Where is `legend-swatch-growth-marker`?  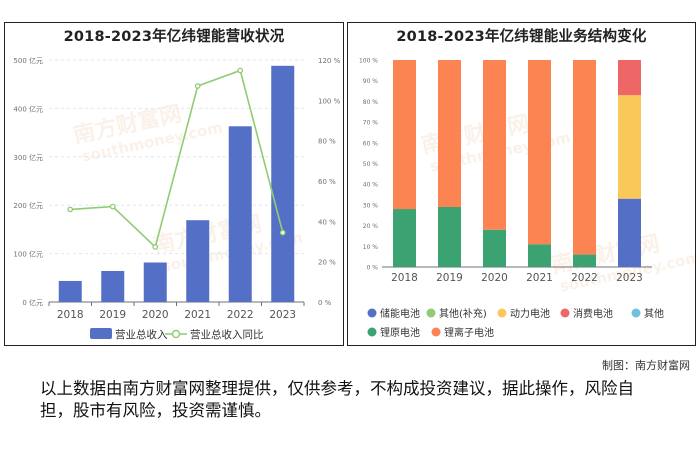 legend-swatch-growth-marker is located at coordinates (176, 334).